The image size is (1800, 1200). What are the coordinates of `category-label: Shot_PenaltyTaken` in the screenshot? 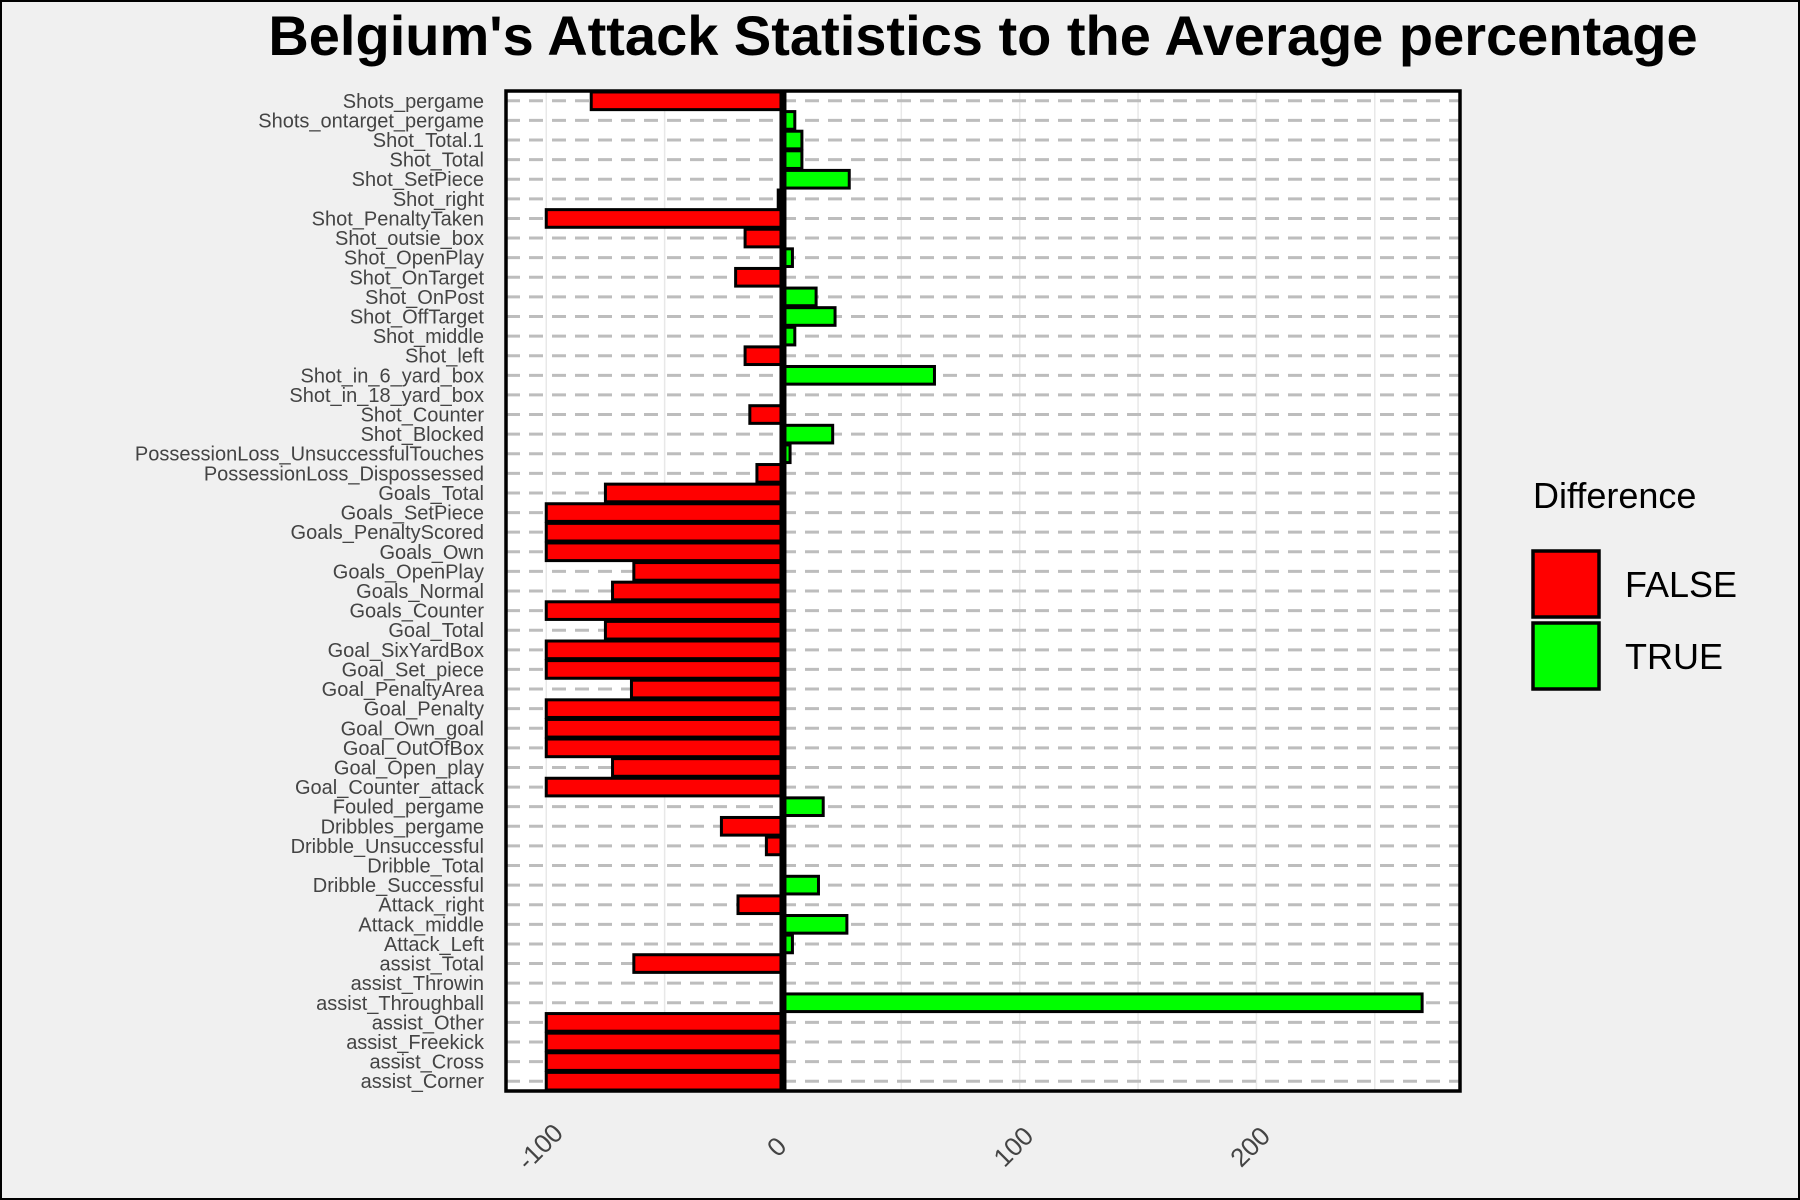 It's located at (398, 219).